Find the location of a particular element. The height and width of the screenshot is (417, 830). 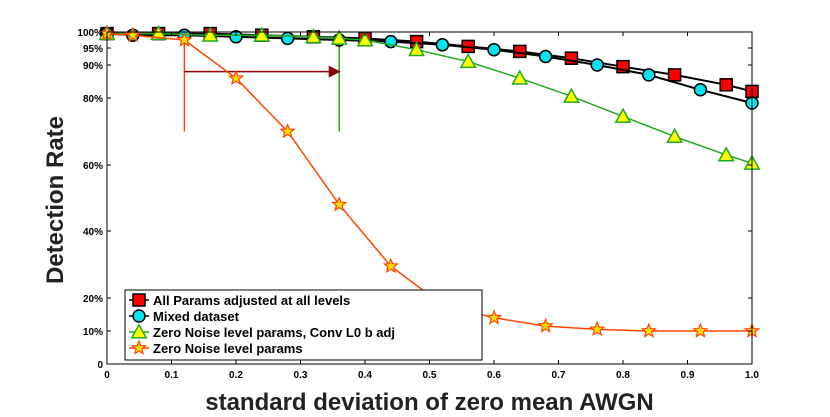

legend-label: All Params adjusted at all levels is located at coordinates (251, 300).